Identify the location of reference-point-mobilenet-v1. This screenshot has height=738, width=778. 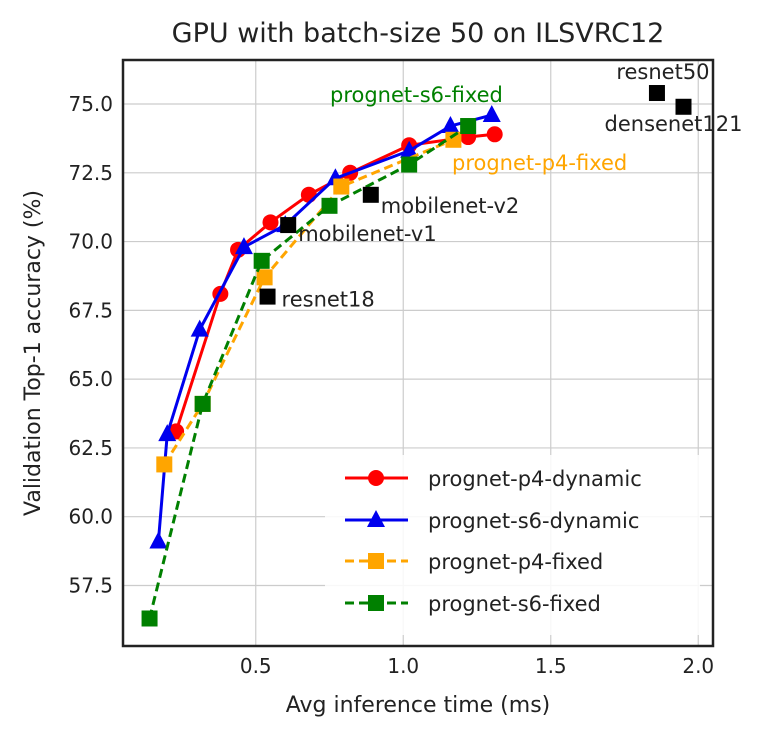
(288, 225).